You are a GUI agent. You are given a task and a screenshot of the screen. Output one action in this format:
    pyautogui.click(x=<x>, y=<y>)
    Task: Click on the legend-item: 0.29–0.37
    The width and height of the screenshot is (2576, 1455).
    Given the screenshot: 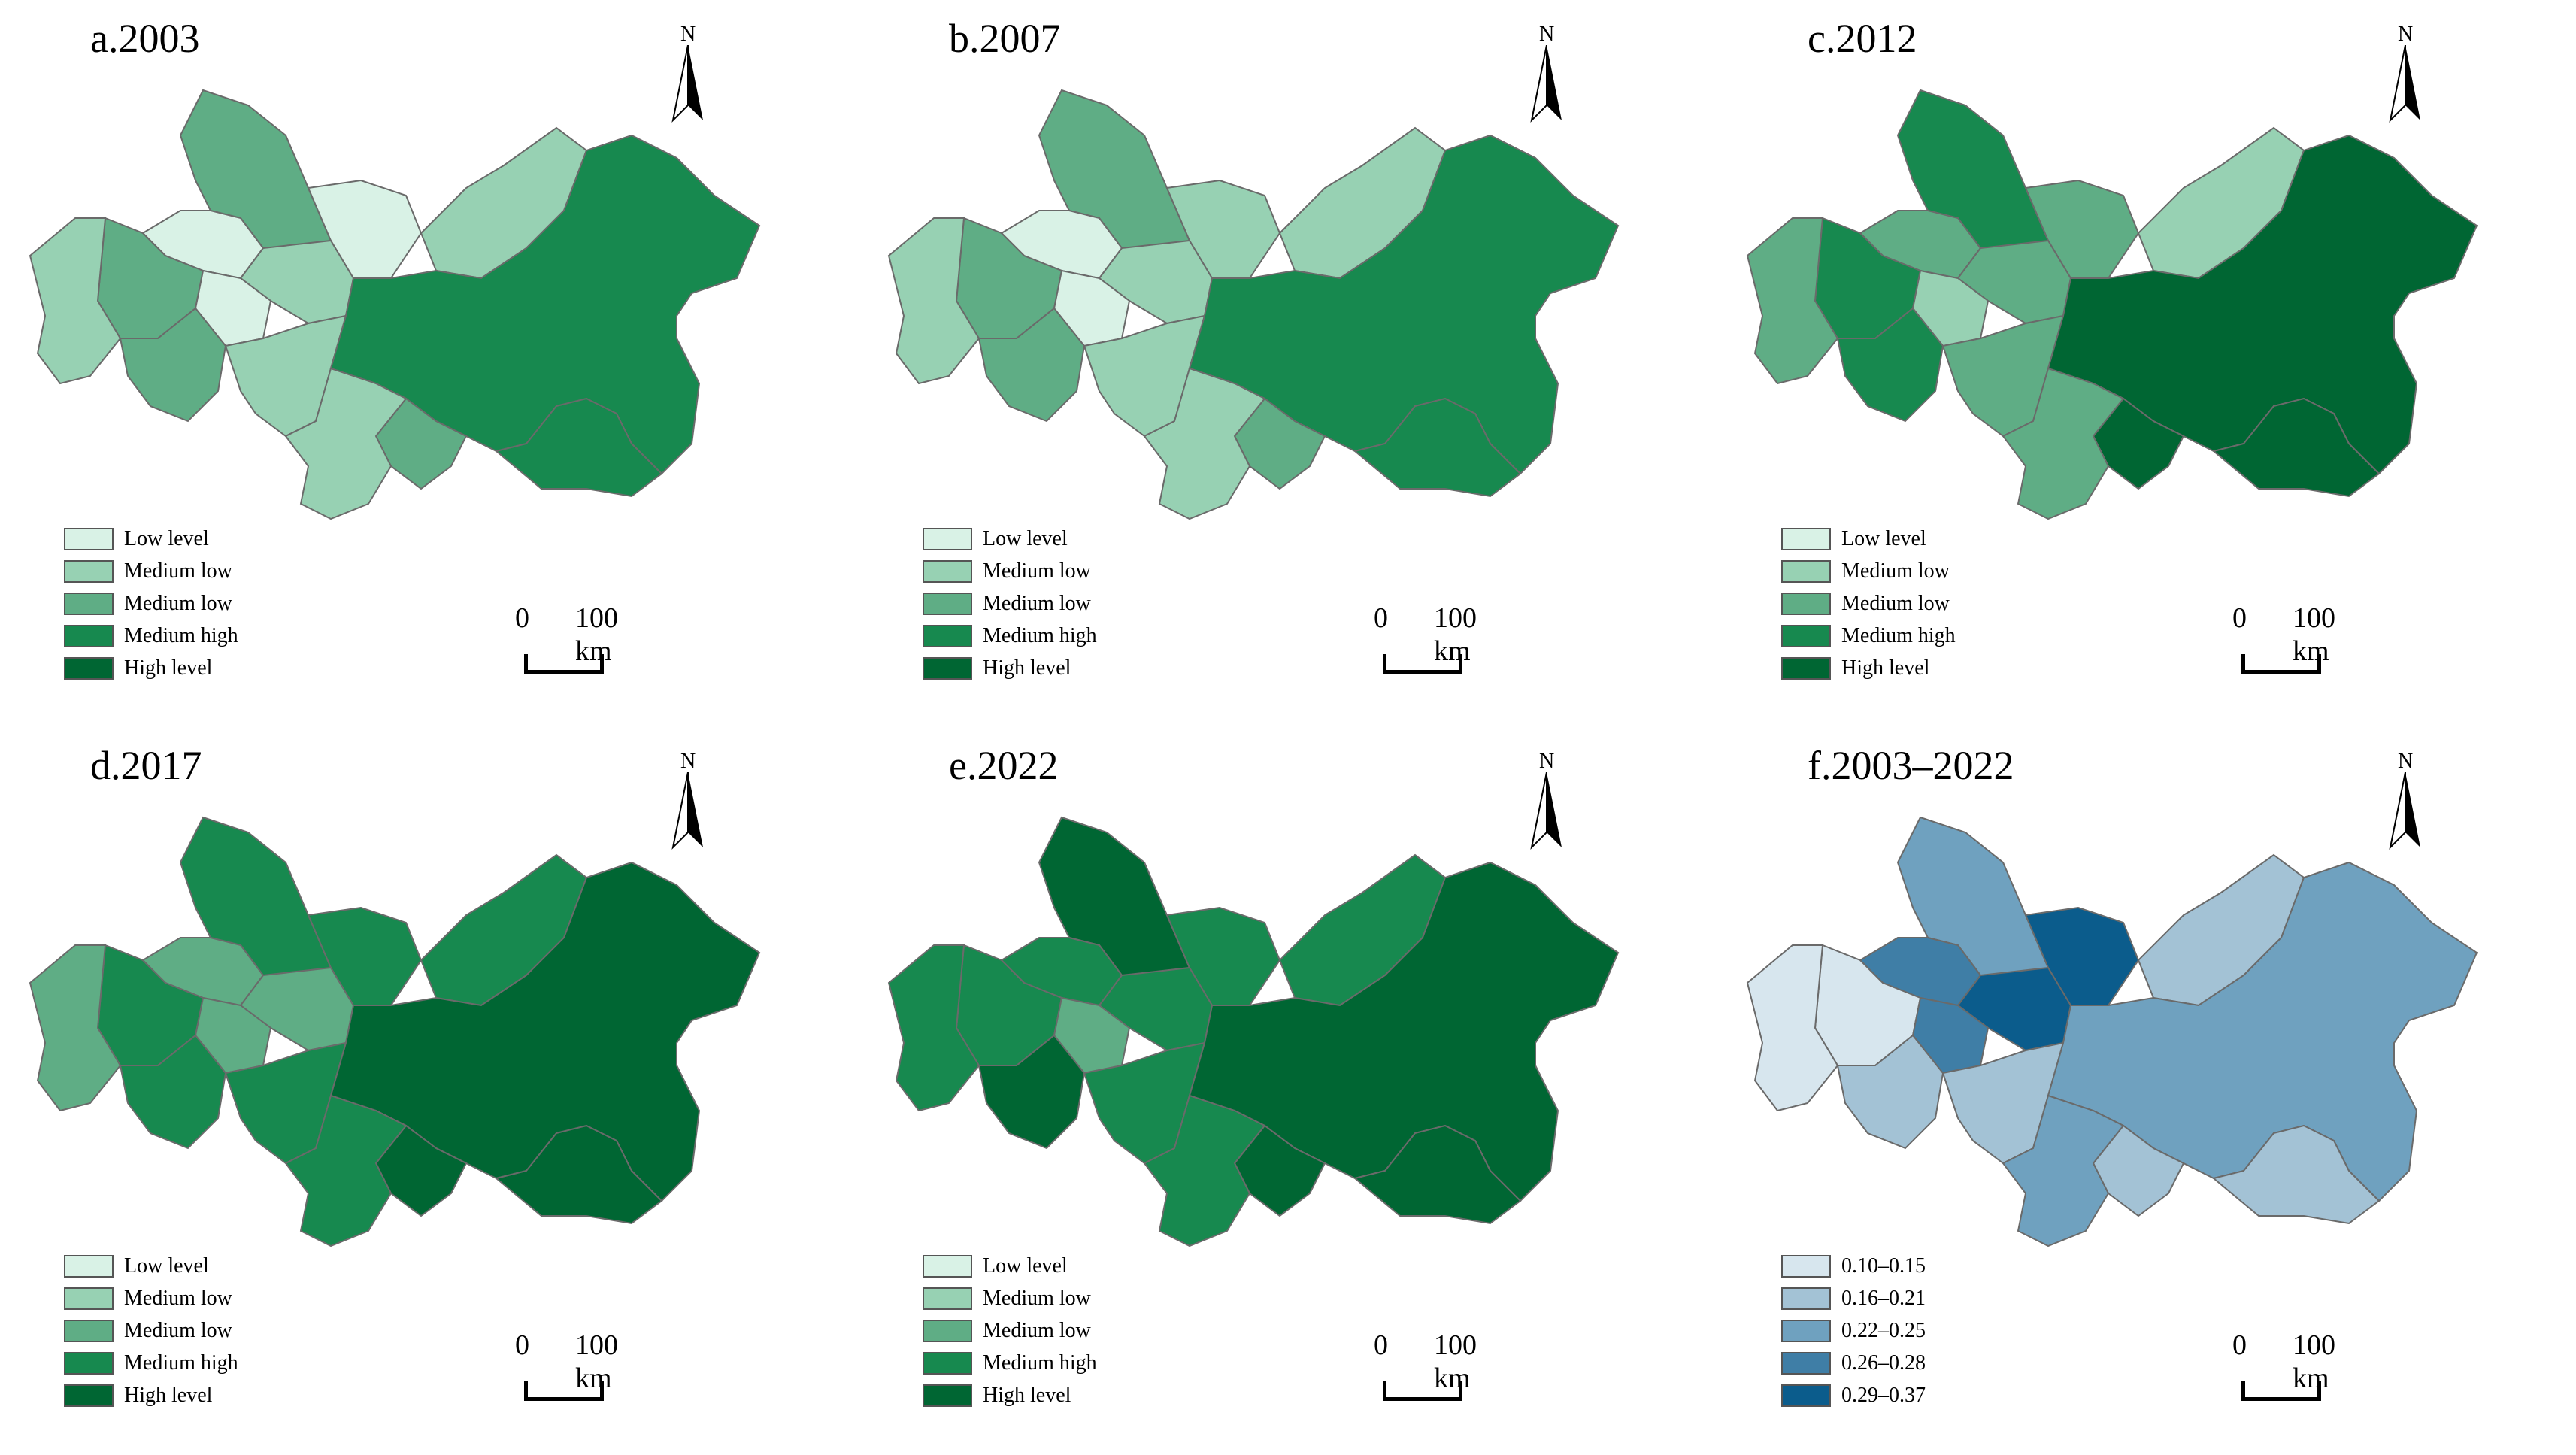 What is the action you would take?
    pyautogui.click(x=1853, y=1395)
    